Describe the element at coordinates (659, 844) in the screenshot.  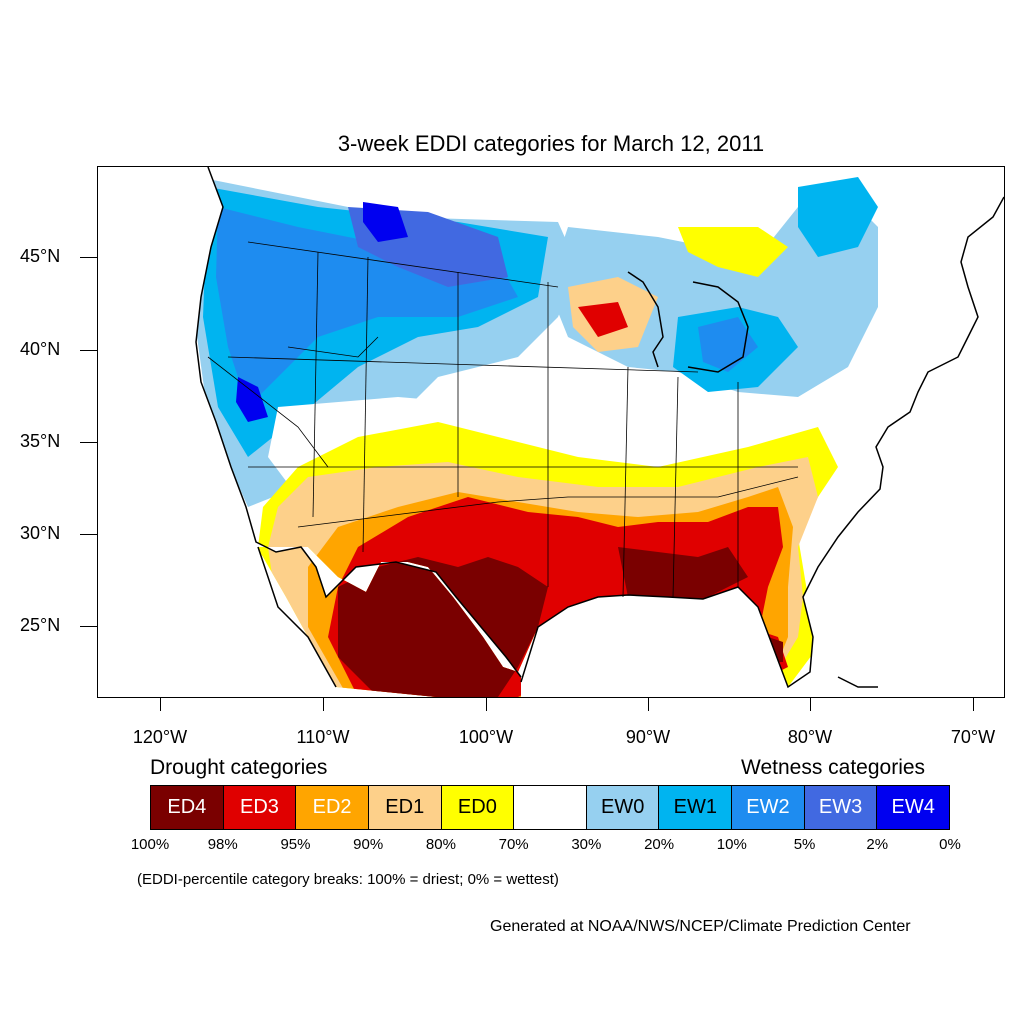
I see `percentile-label: 20%` at that location.